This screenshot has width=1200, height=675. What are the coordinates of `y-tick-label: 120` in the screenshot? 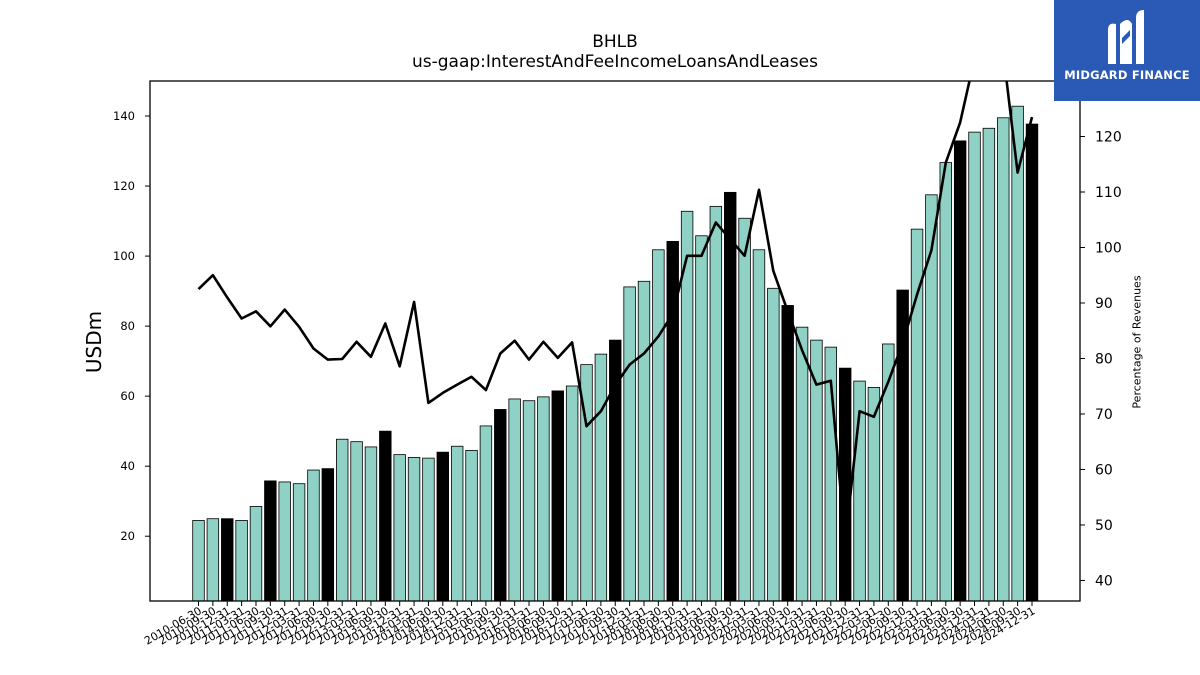 It's located at (124, 186).